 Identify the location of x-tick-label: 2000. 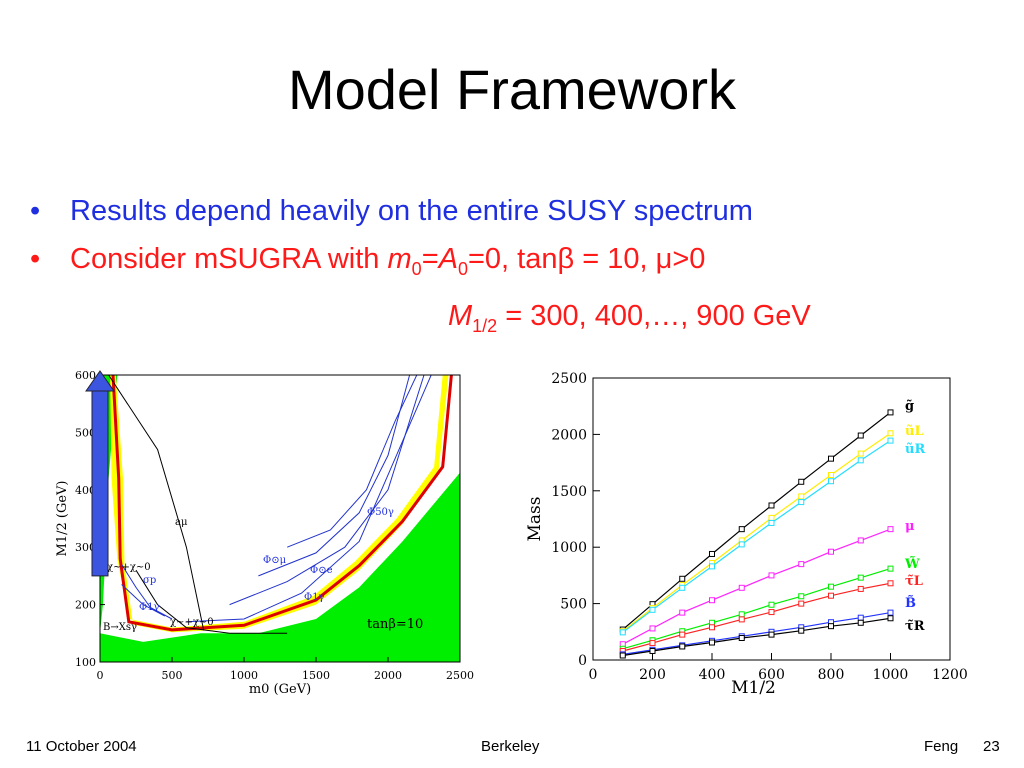
(388, 675).